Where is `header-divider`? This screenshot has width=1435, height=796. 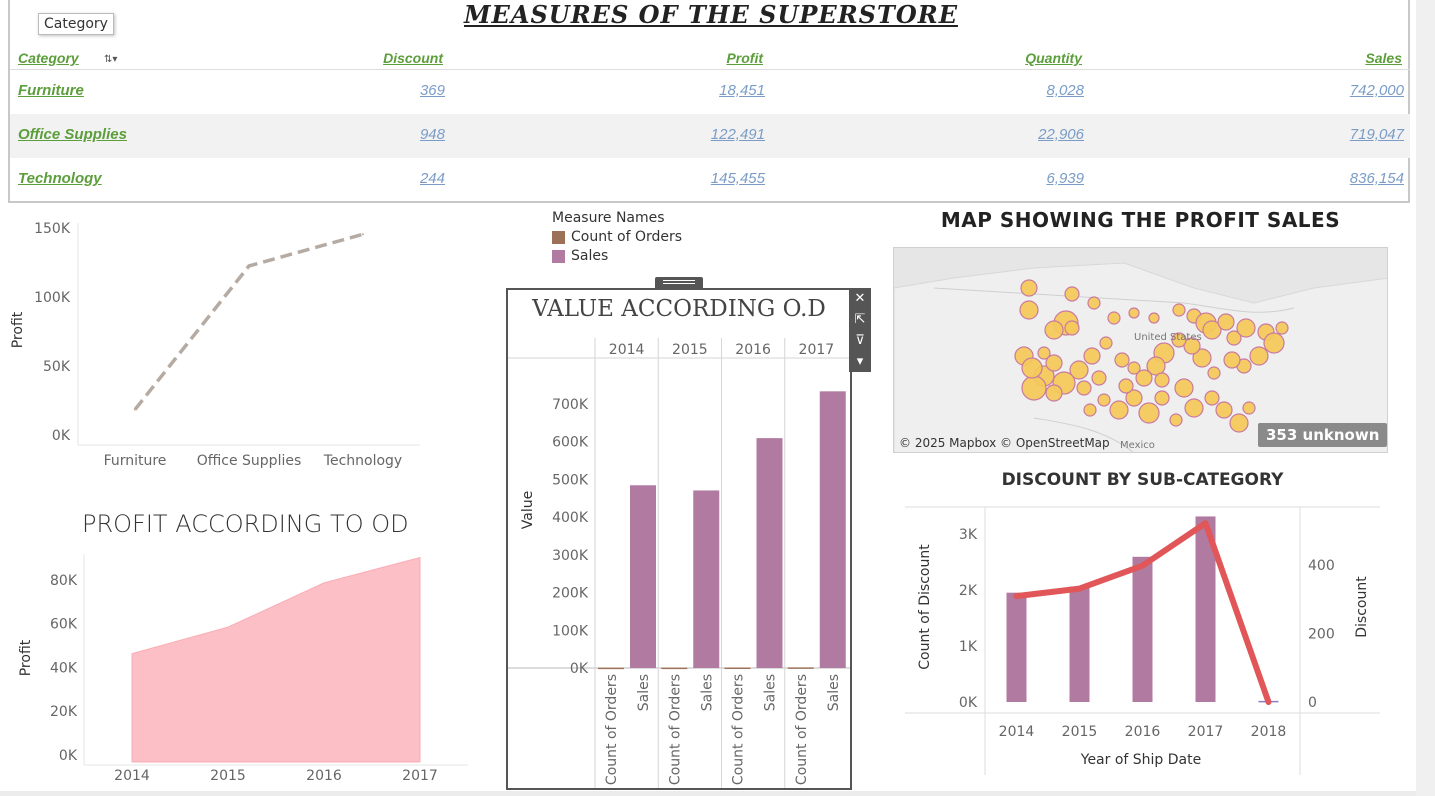
header-divider is located at coordinates (710, 69).